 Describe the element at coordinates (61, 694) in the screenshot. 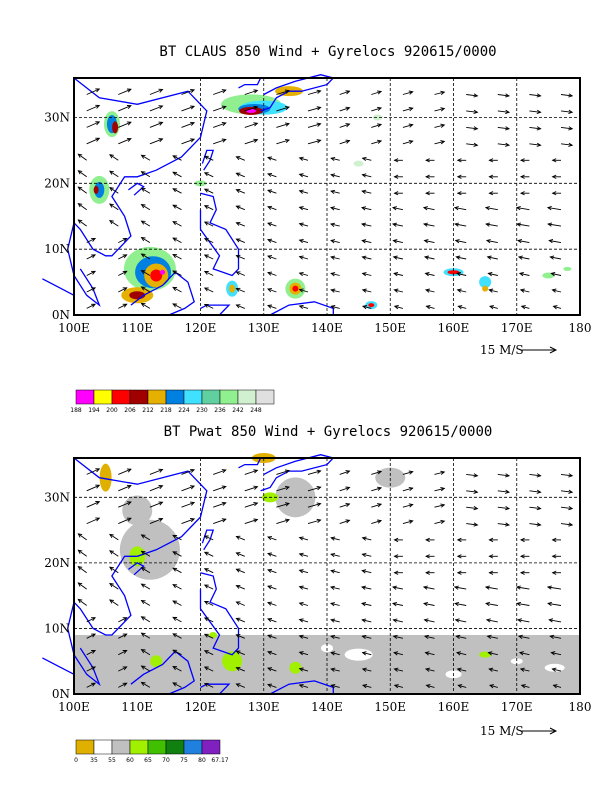

I see `y-tick-label: 0N` at that location.